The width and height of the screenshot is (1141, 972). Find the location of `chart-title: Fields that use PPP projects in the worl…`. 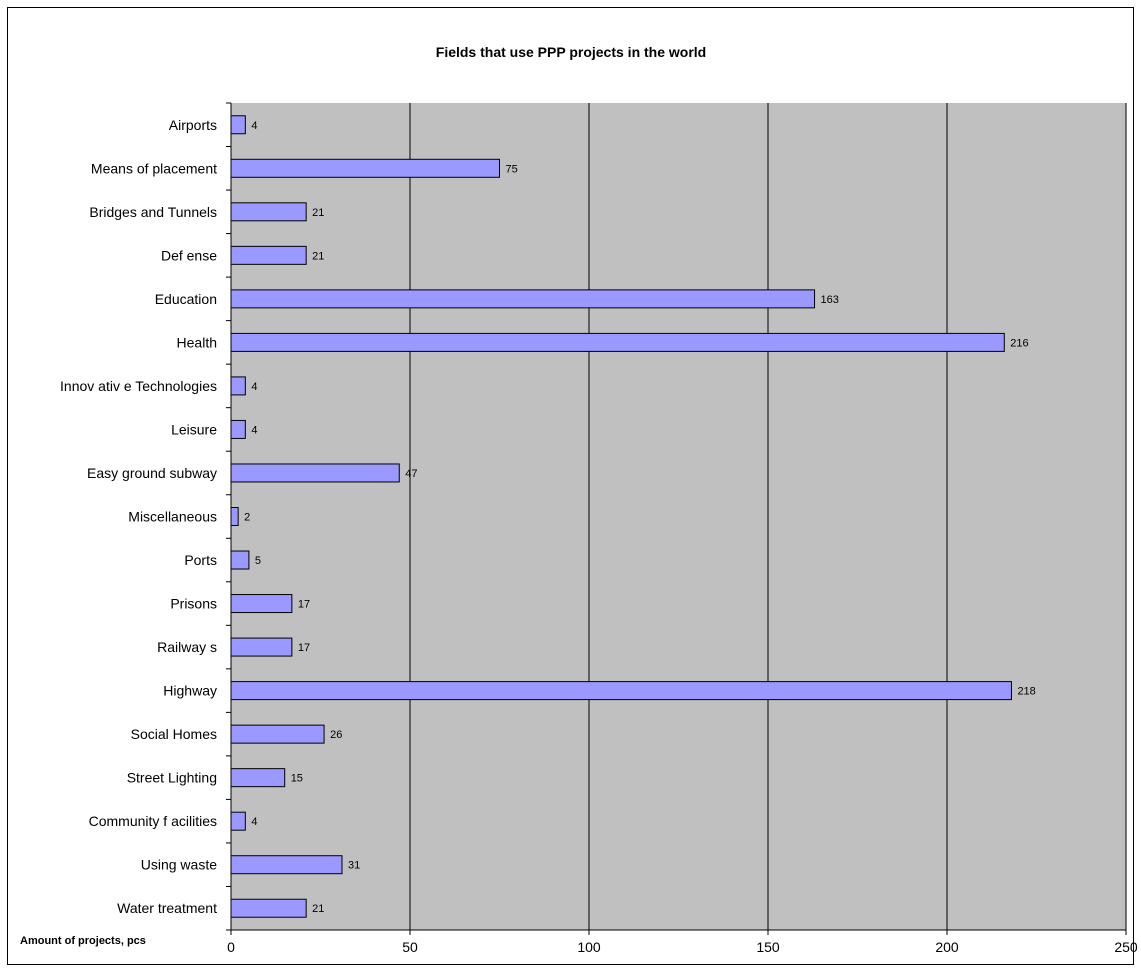

chart-title: Fields that use PPP projects in the worl… is located at coordinates (571, 52).